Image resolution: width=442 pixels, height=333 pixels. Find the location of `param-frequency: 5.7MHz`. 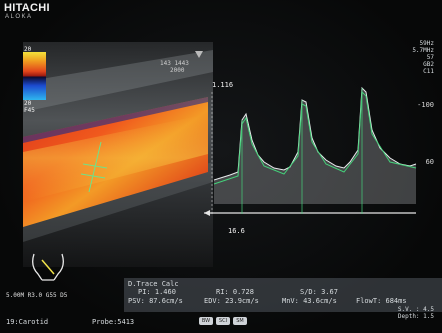

param-frequency: 5.7MHz is located at coordinates (423, 50).